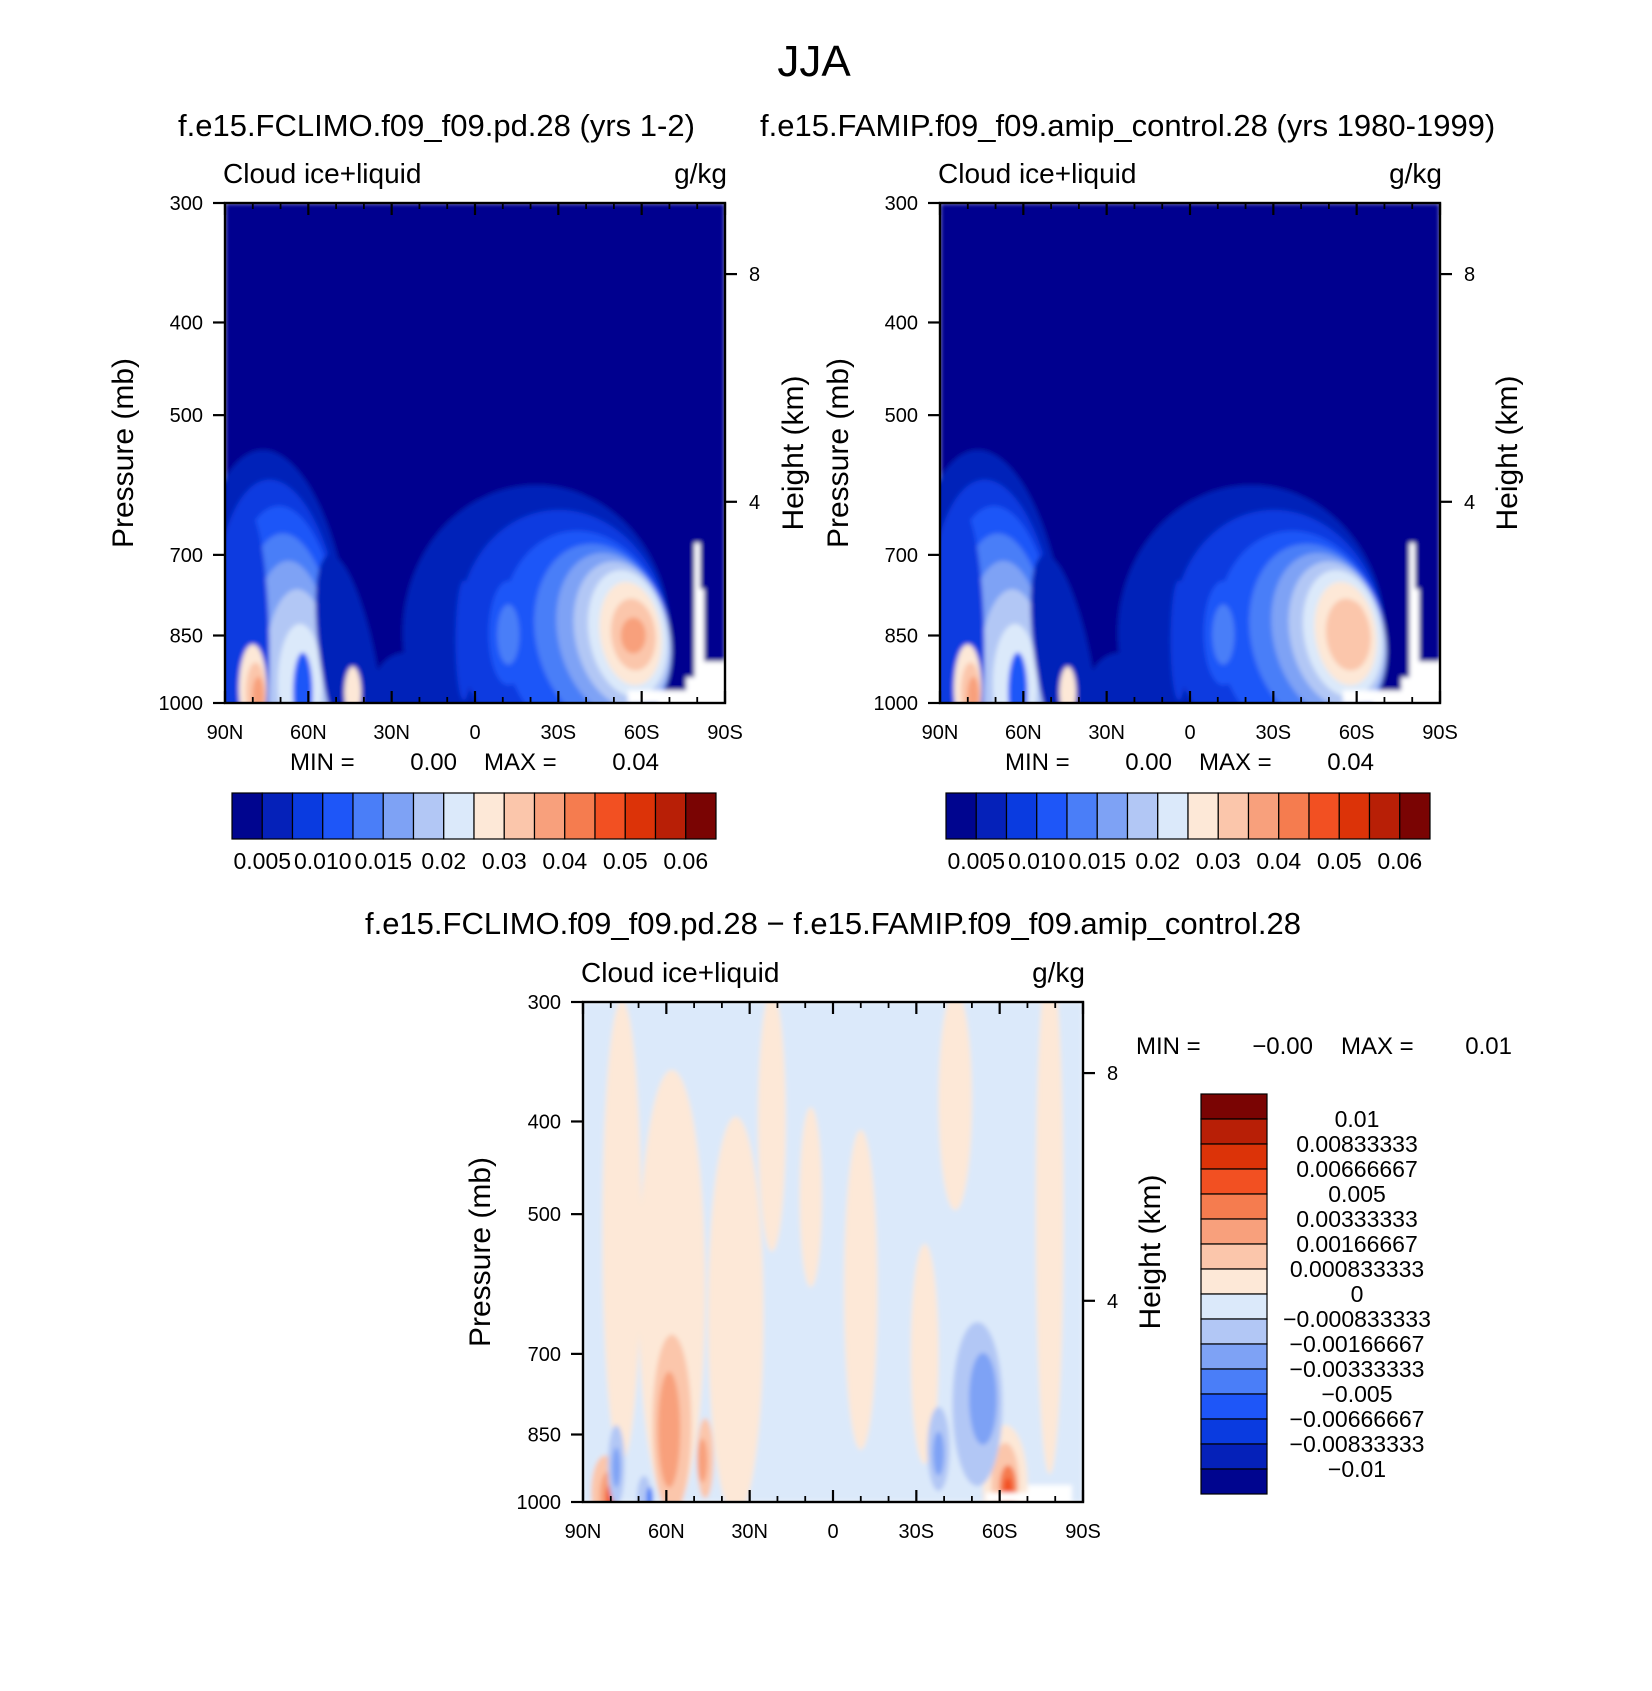 This screenshot has width=1652, height=1691. Describe the element at coordinates (725, 733) in the screenshot. I see `panel-a-xtick-label: 90S` at that location.